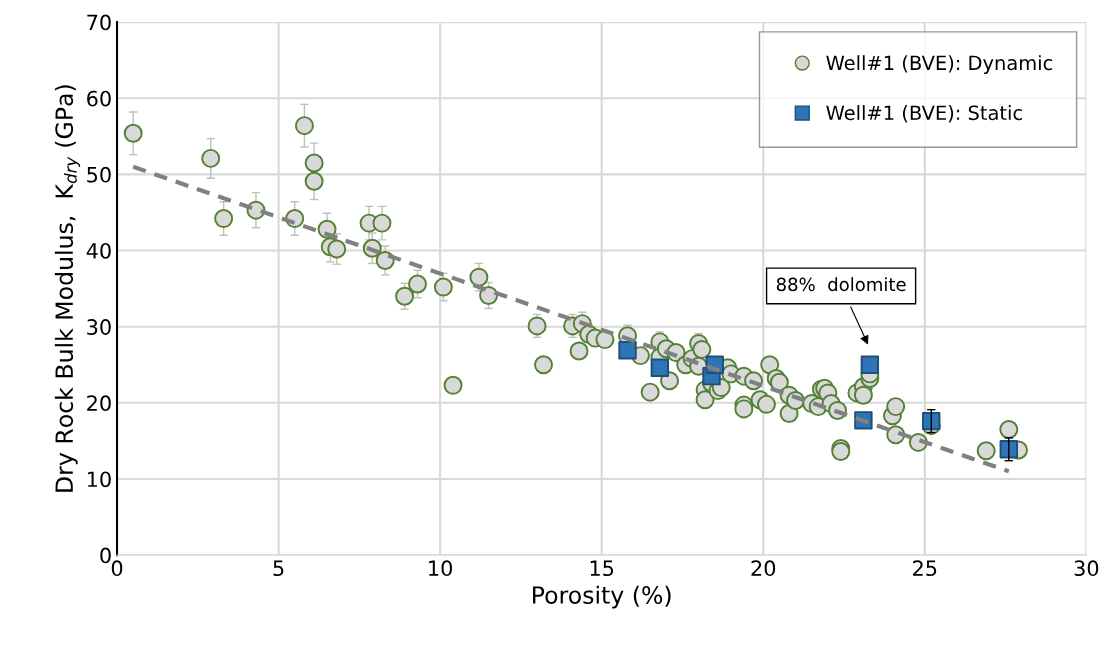 The height and width of the screenshot is (650, 1104). What do you see at coordinates (67, 288) in the screenshot?
I see `y-axis-title: Dry Rock Bulk Modulus, K$_{dry}$ (GPa)` at bounding box center [67, 288].